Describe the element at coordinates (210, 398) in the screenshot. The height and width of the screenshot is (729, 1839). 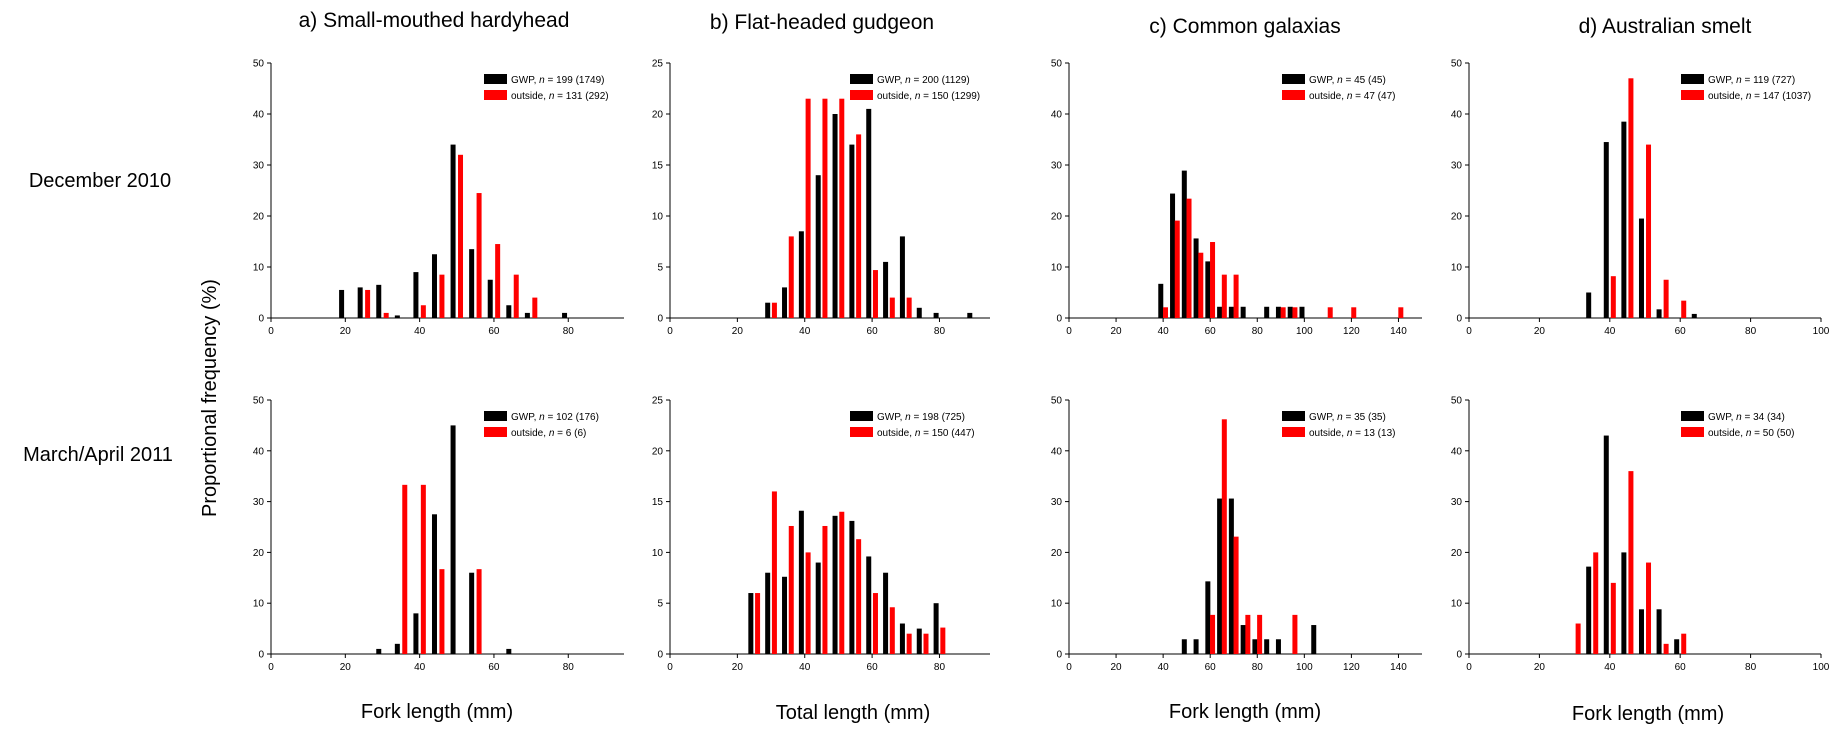
I see `y-axis-label: Proportional frequency (%)` at that location.